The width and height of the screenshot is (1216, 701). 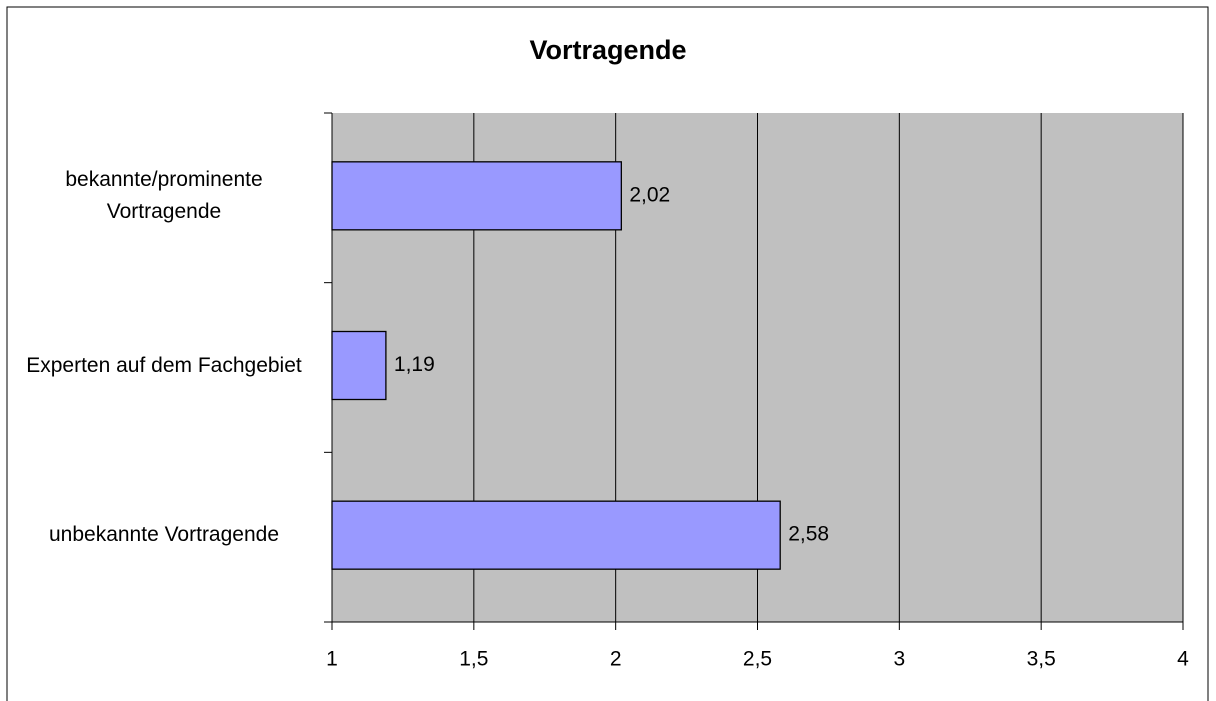 What do you see at coordinates (649, 194) in the screenshot?
I see `data-label: 2,02` at bounding box center [649, 194].